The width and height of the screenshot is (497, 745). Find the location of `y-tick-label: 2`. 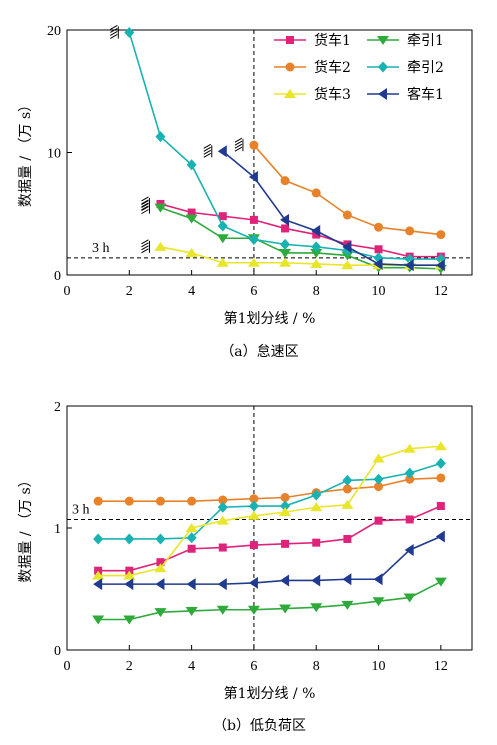

y-tick-label: 2 is located at coordinates (57, 407).